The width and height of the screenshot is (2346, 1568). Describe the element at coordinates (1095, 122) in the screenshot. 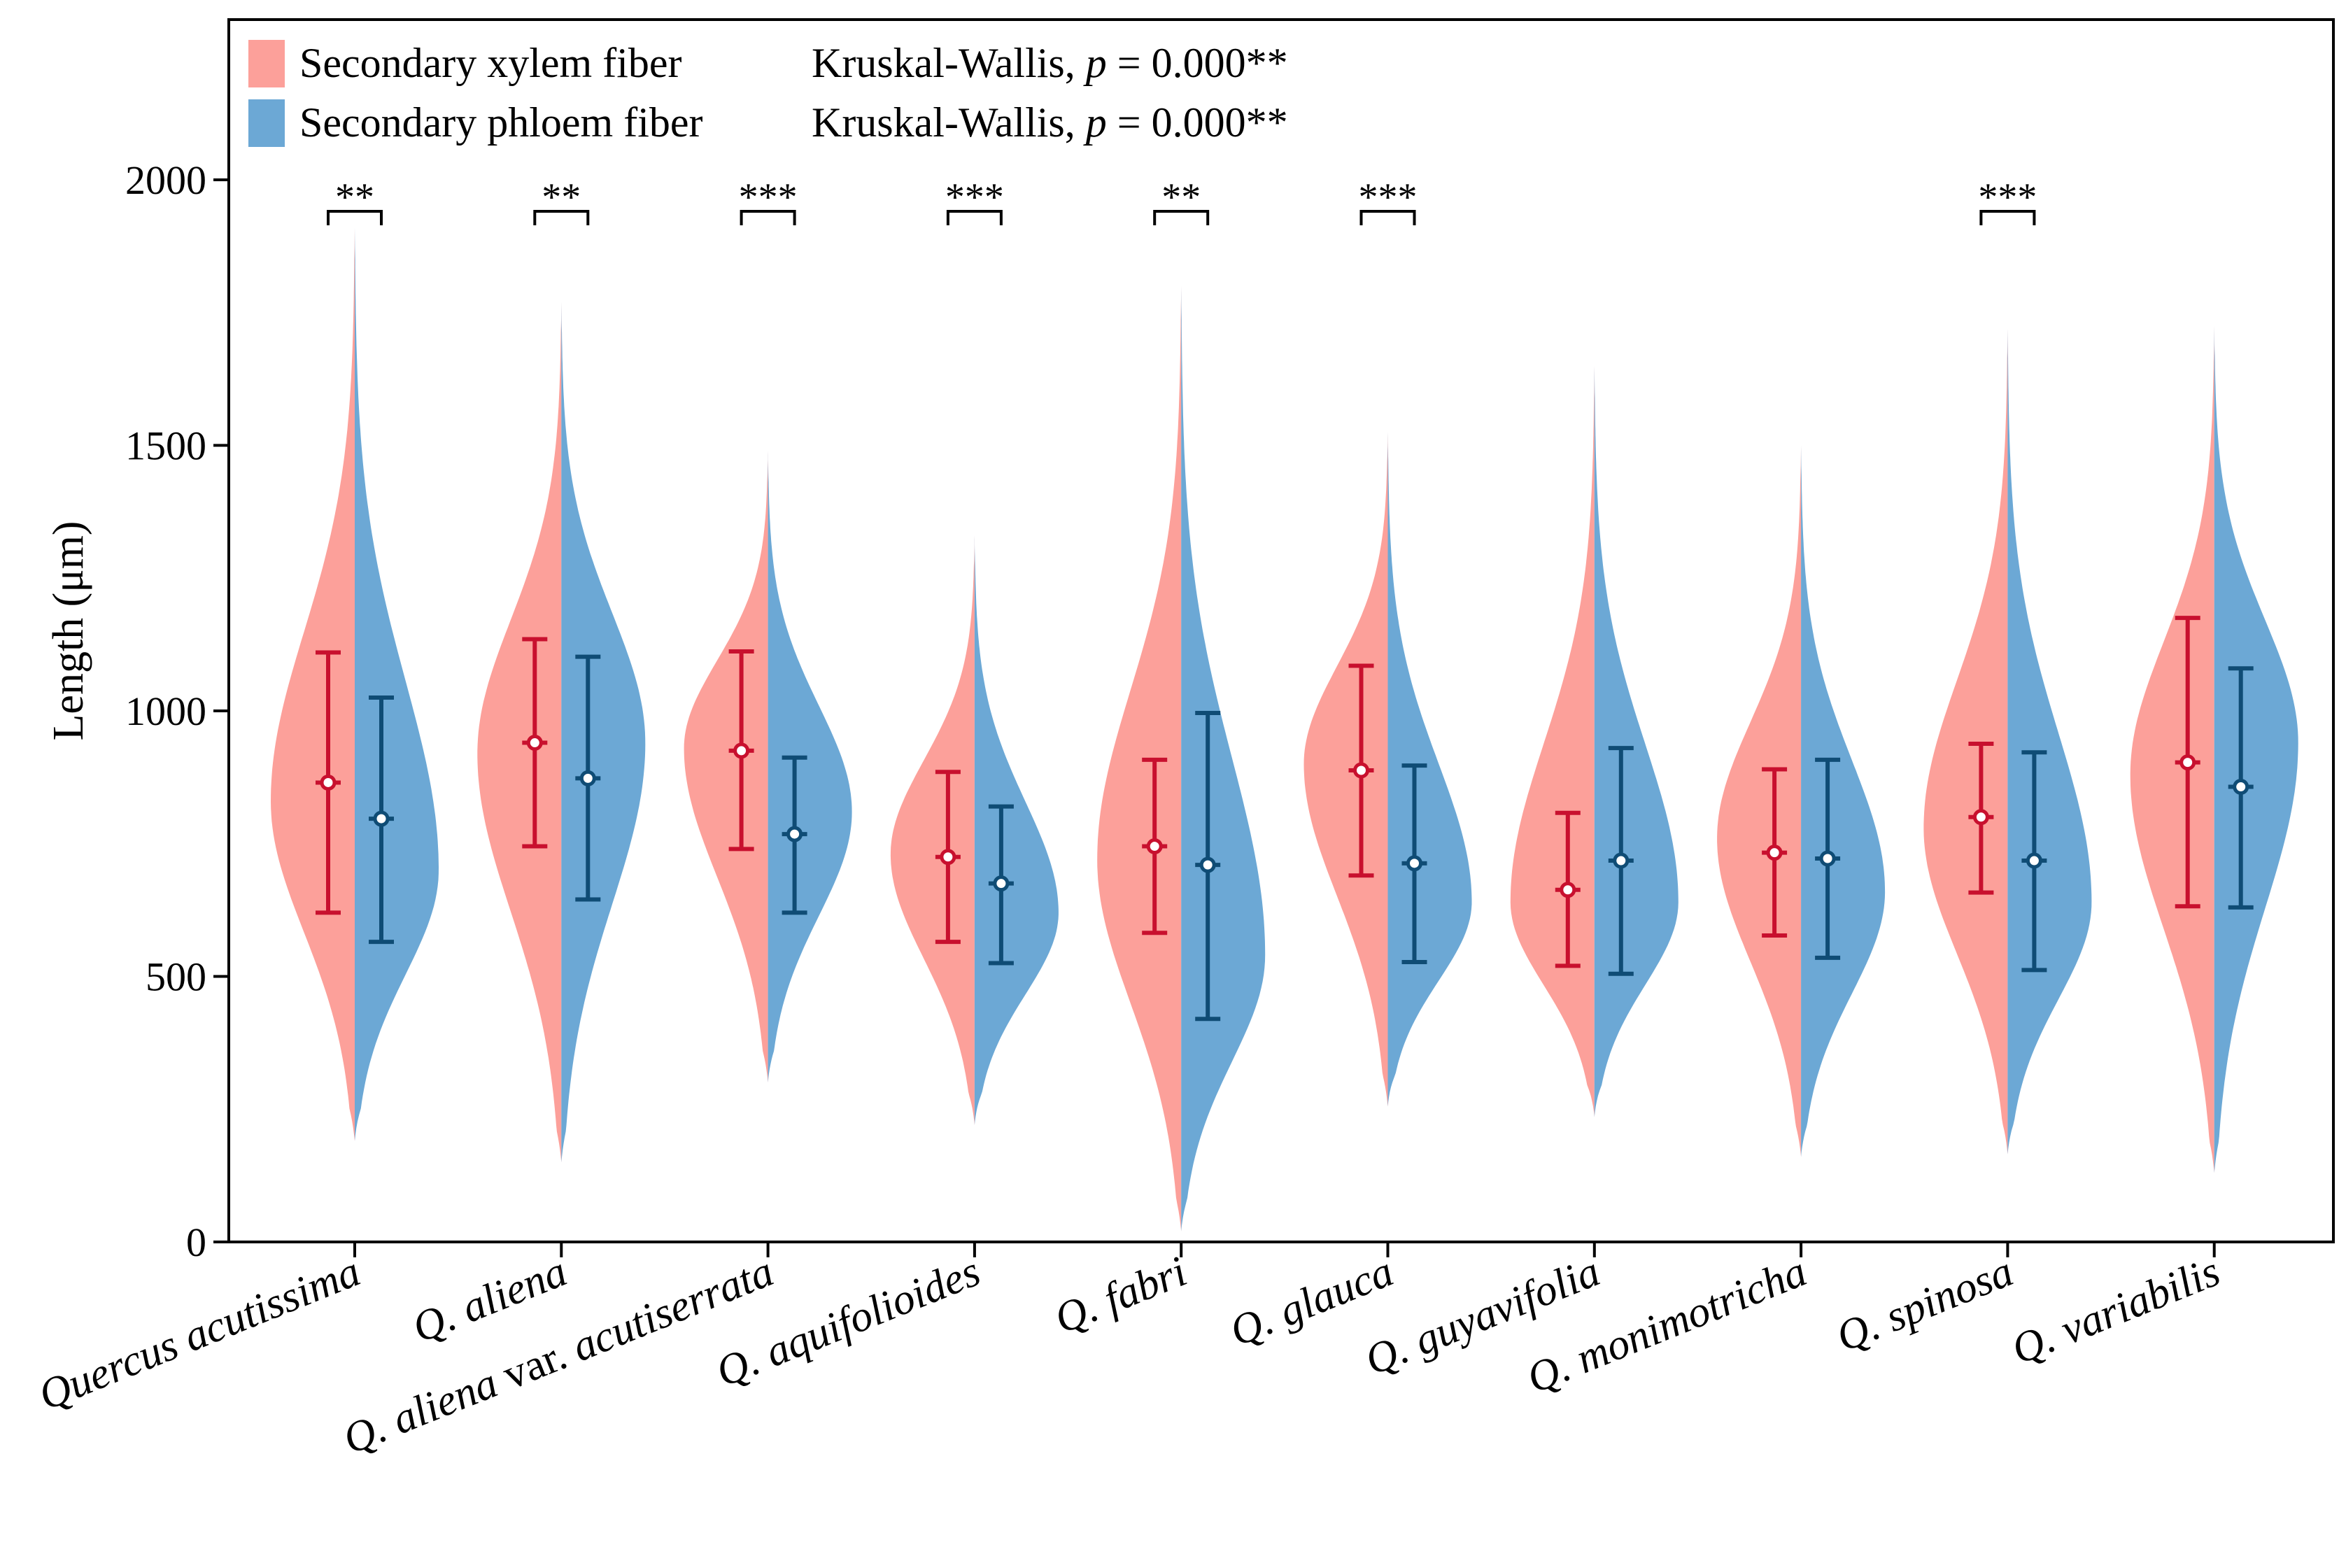

I see `legend-p-label-1: p` at that location.